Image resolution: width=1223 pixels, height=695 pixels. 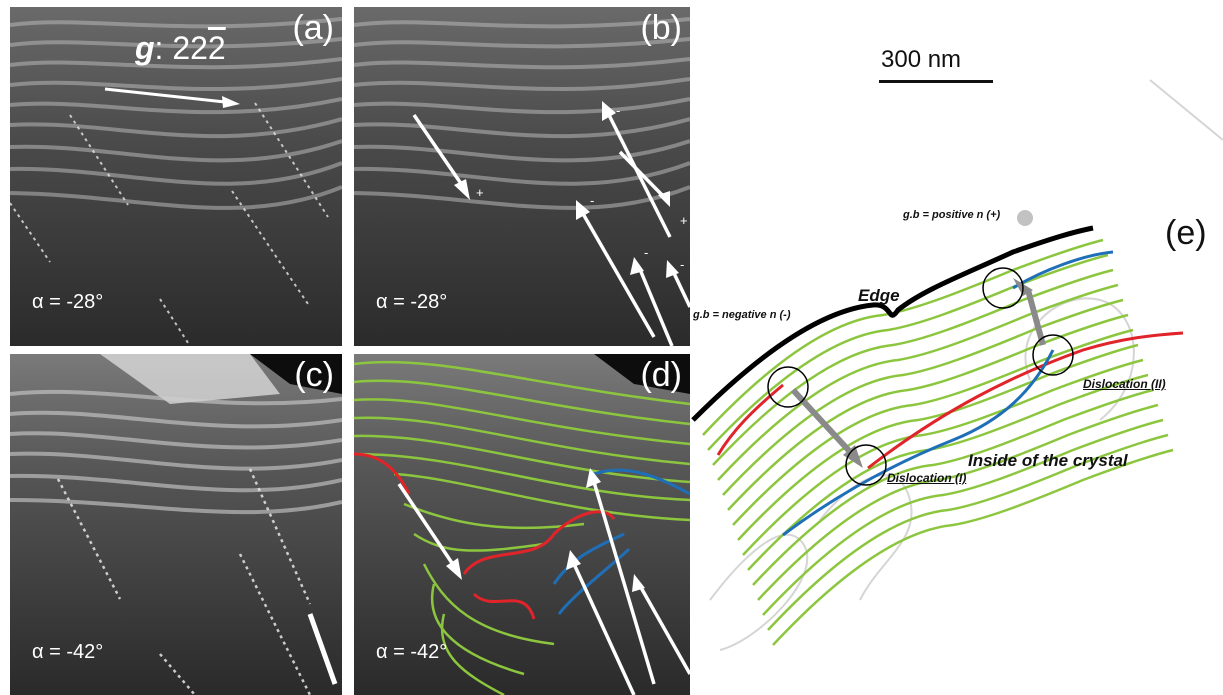 I want to click on panel-b-label: (b), so click(x=661, y=28).